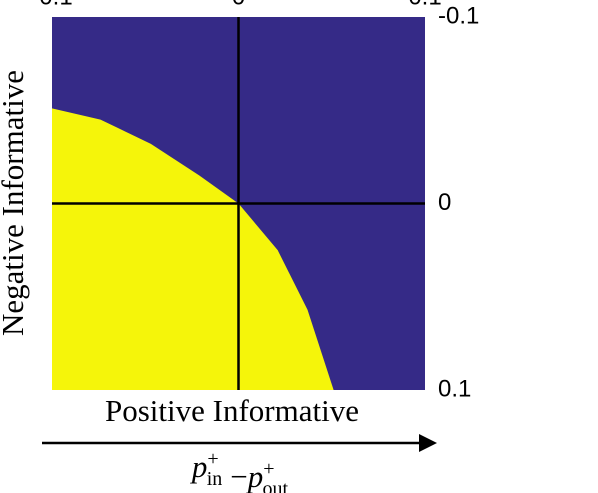 The image size is (598, 493). Describe the element at coordinates (458, 15) in the screenshot. I see `y-tick-label: -0.1` at that location.